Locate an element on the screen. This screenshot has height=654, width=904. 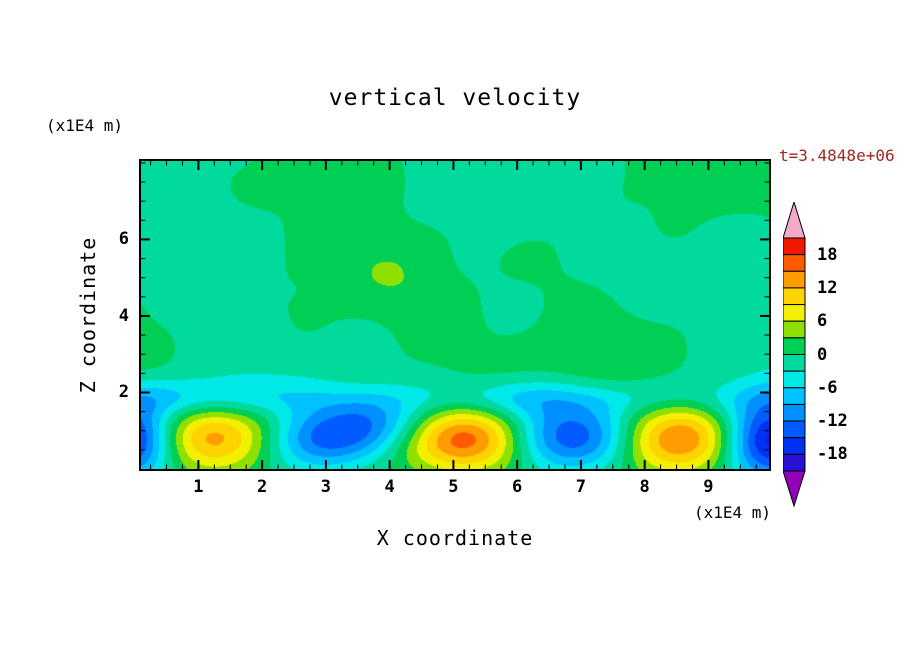
x-tick-label: 5 is located at coordinates (453, 487).